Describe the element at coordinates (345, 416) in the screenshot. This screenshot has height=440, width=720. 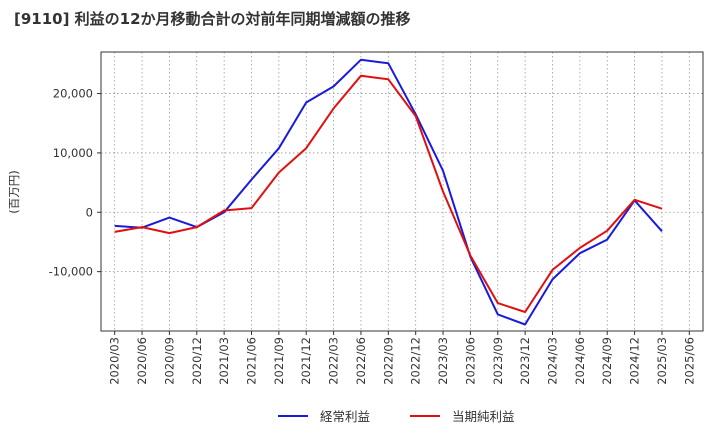
I see `legend-label-1: 経常利益` at that location.